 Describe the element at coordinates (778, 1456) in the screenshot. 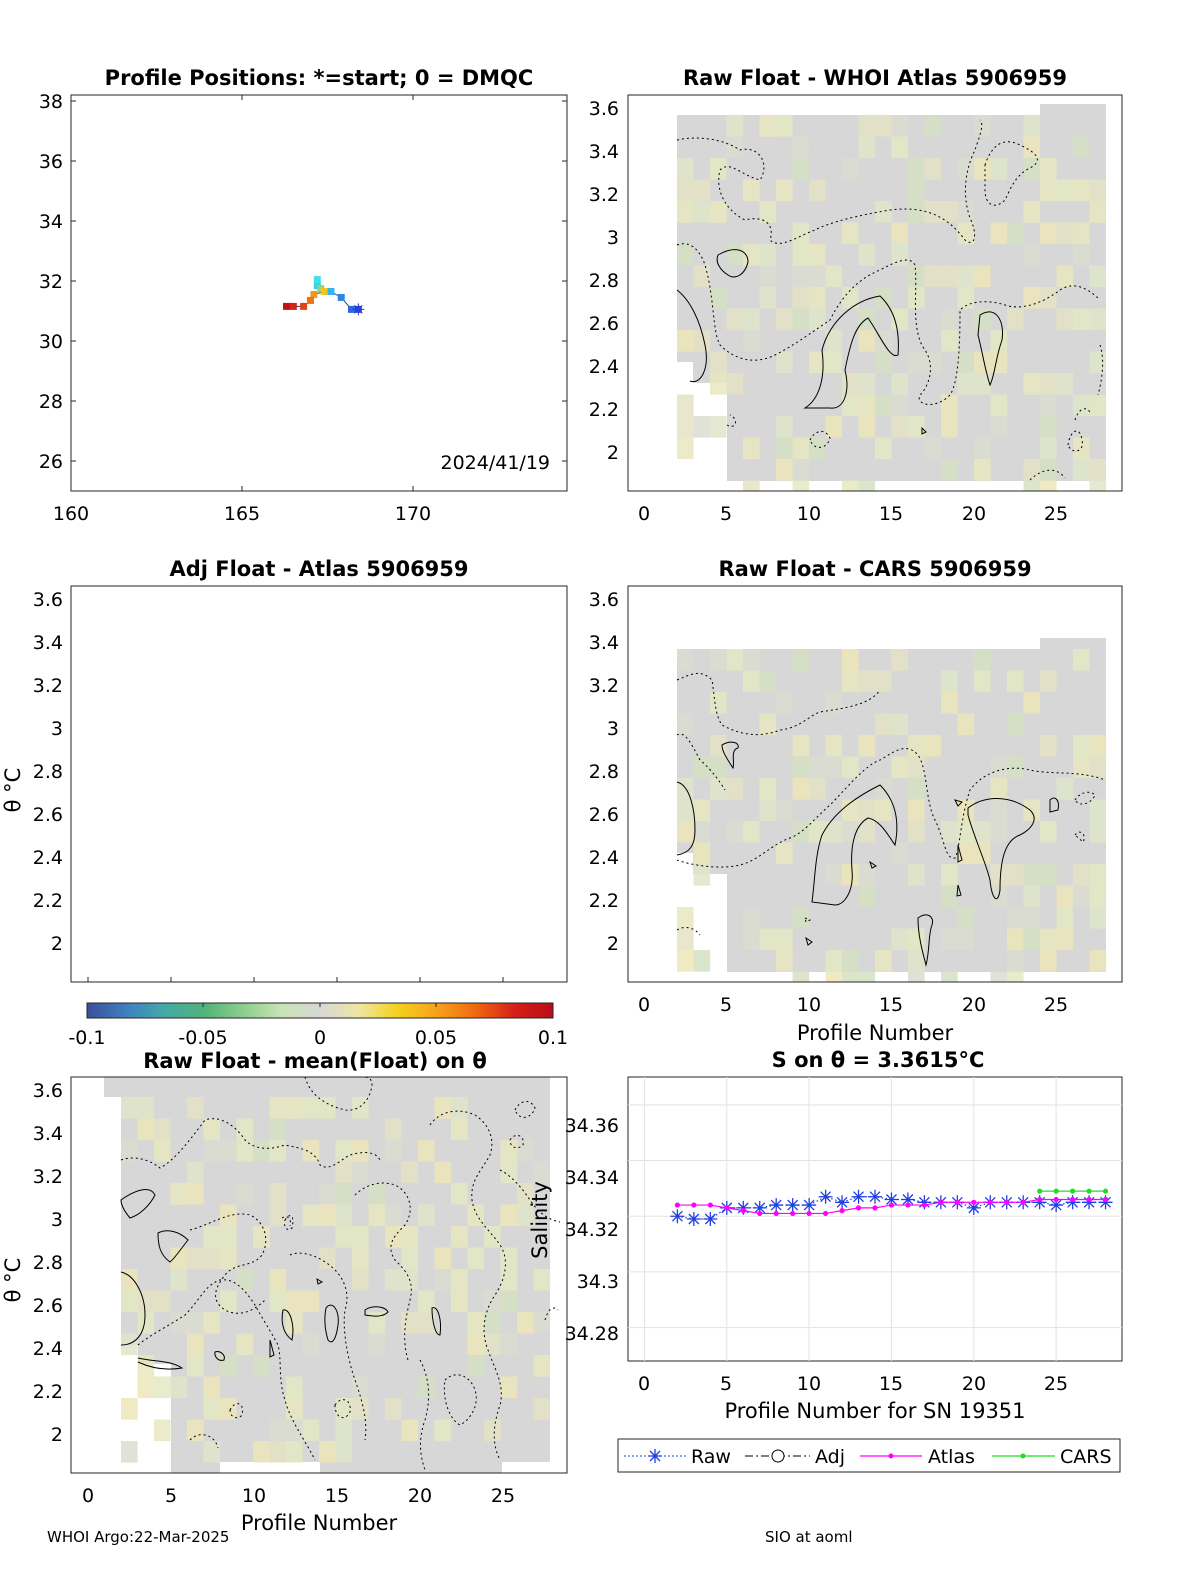

I see `circle-icon` at that location.